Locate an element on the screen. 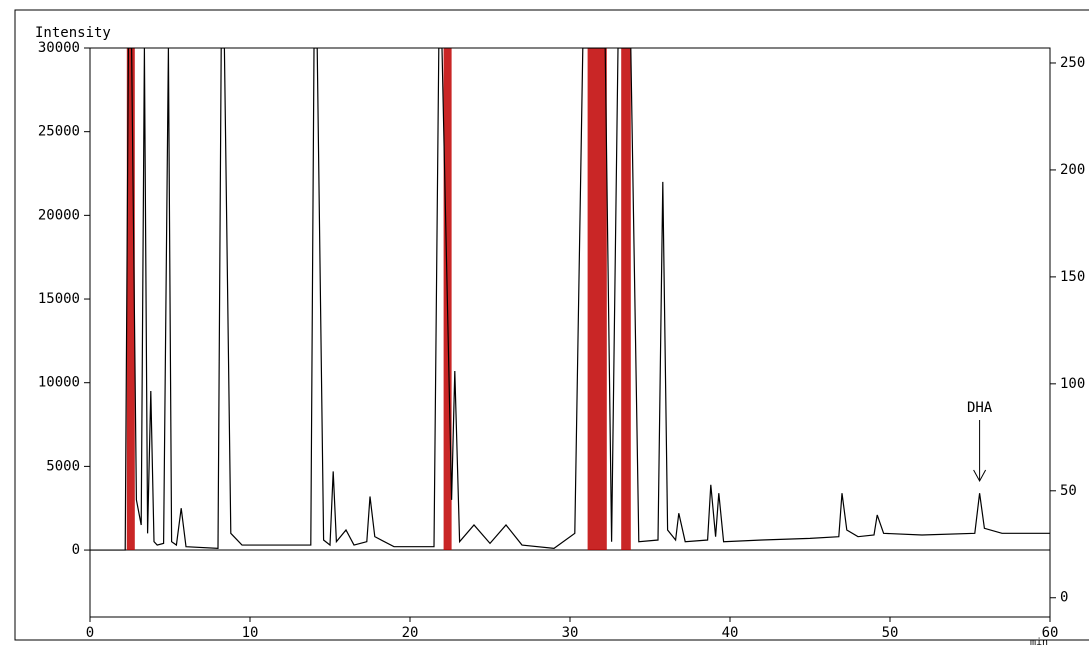 Image resolution: width=1089 pixels, height=645 pixels. y-tick-label: 20000 is located at coordinates (59, 215).